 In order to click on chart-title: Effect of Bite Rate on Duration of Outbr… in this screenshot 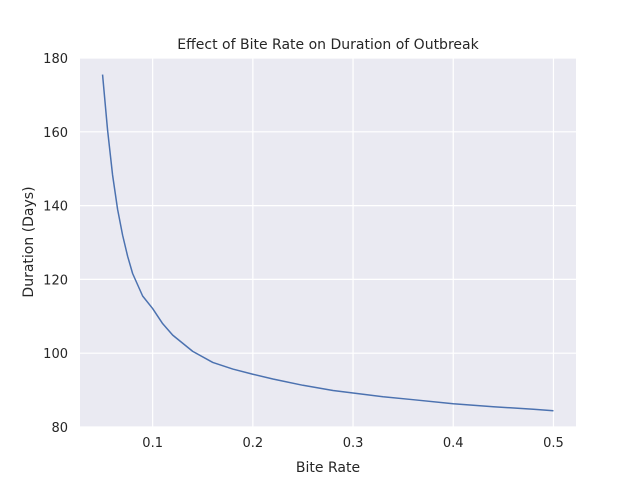, I will do `click(328, 45)`.